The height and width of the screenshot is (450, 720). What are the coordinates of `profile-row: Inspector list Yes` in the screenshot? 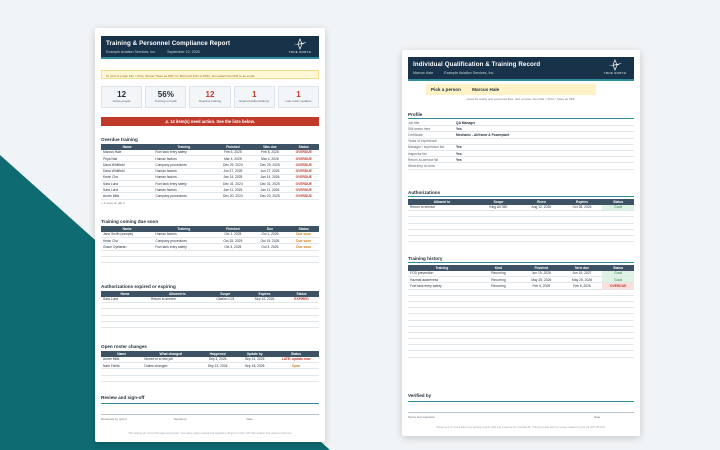 It's located at (521, 154).